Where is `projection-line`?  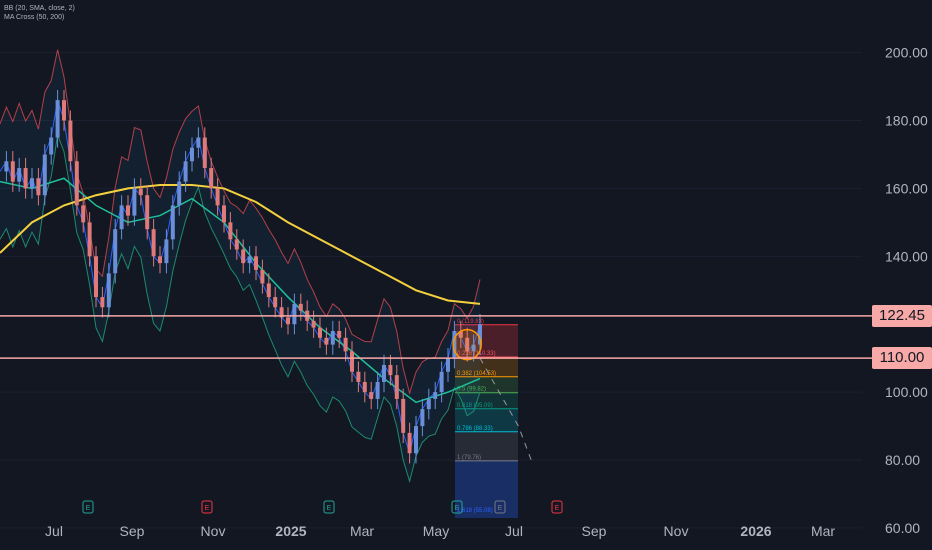 projection-line is located at coordinates (505, 409).